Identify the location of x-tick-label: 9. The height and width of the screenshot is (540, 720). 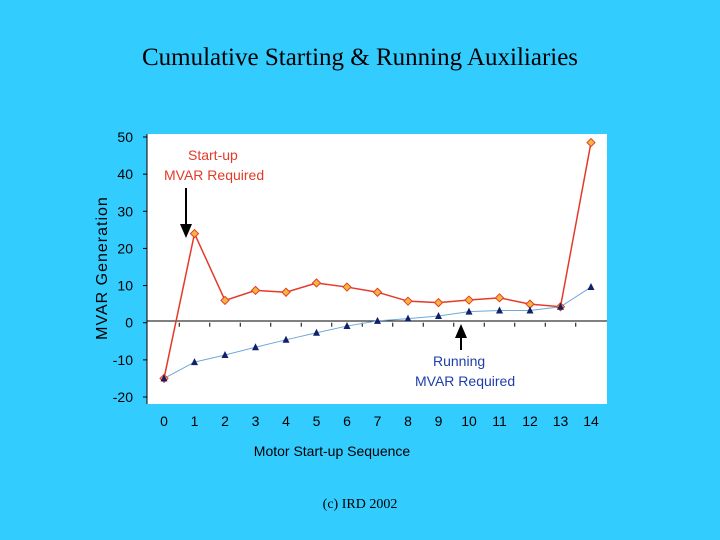
(439, 421).